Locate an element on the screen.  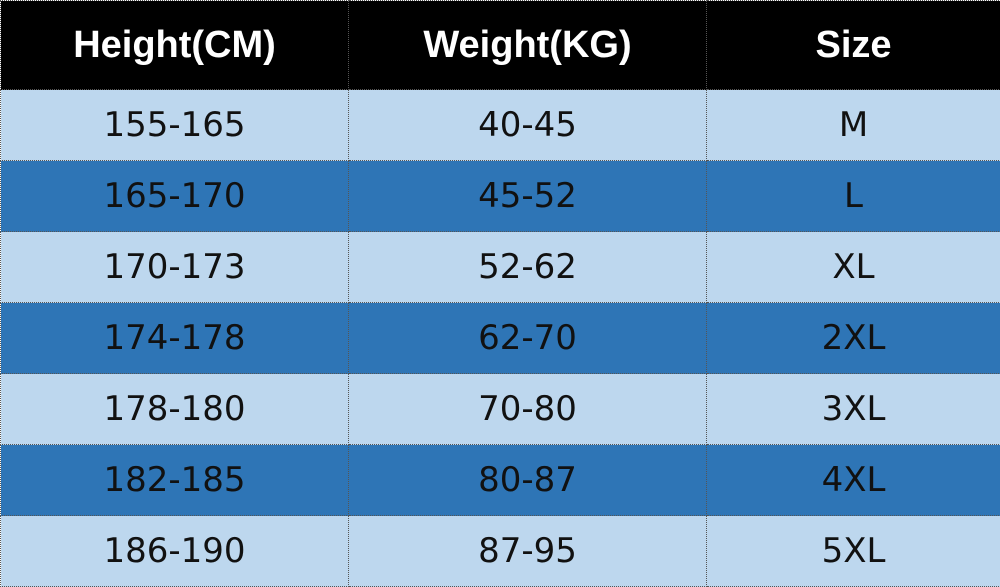
size-cell: XL is located at coordinates (853, 267).